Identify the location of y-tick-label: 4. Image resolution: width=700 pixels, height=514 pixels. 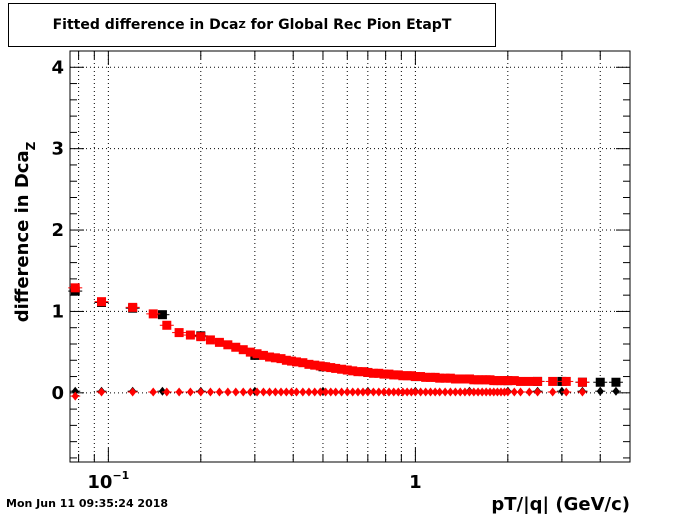
(57, 67).